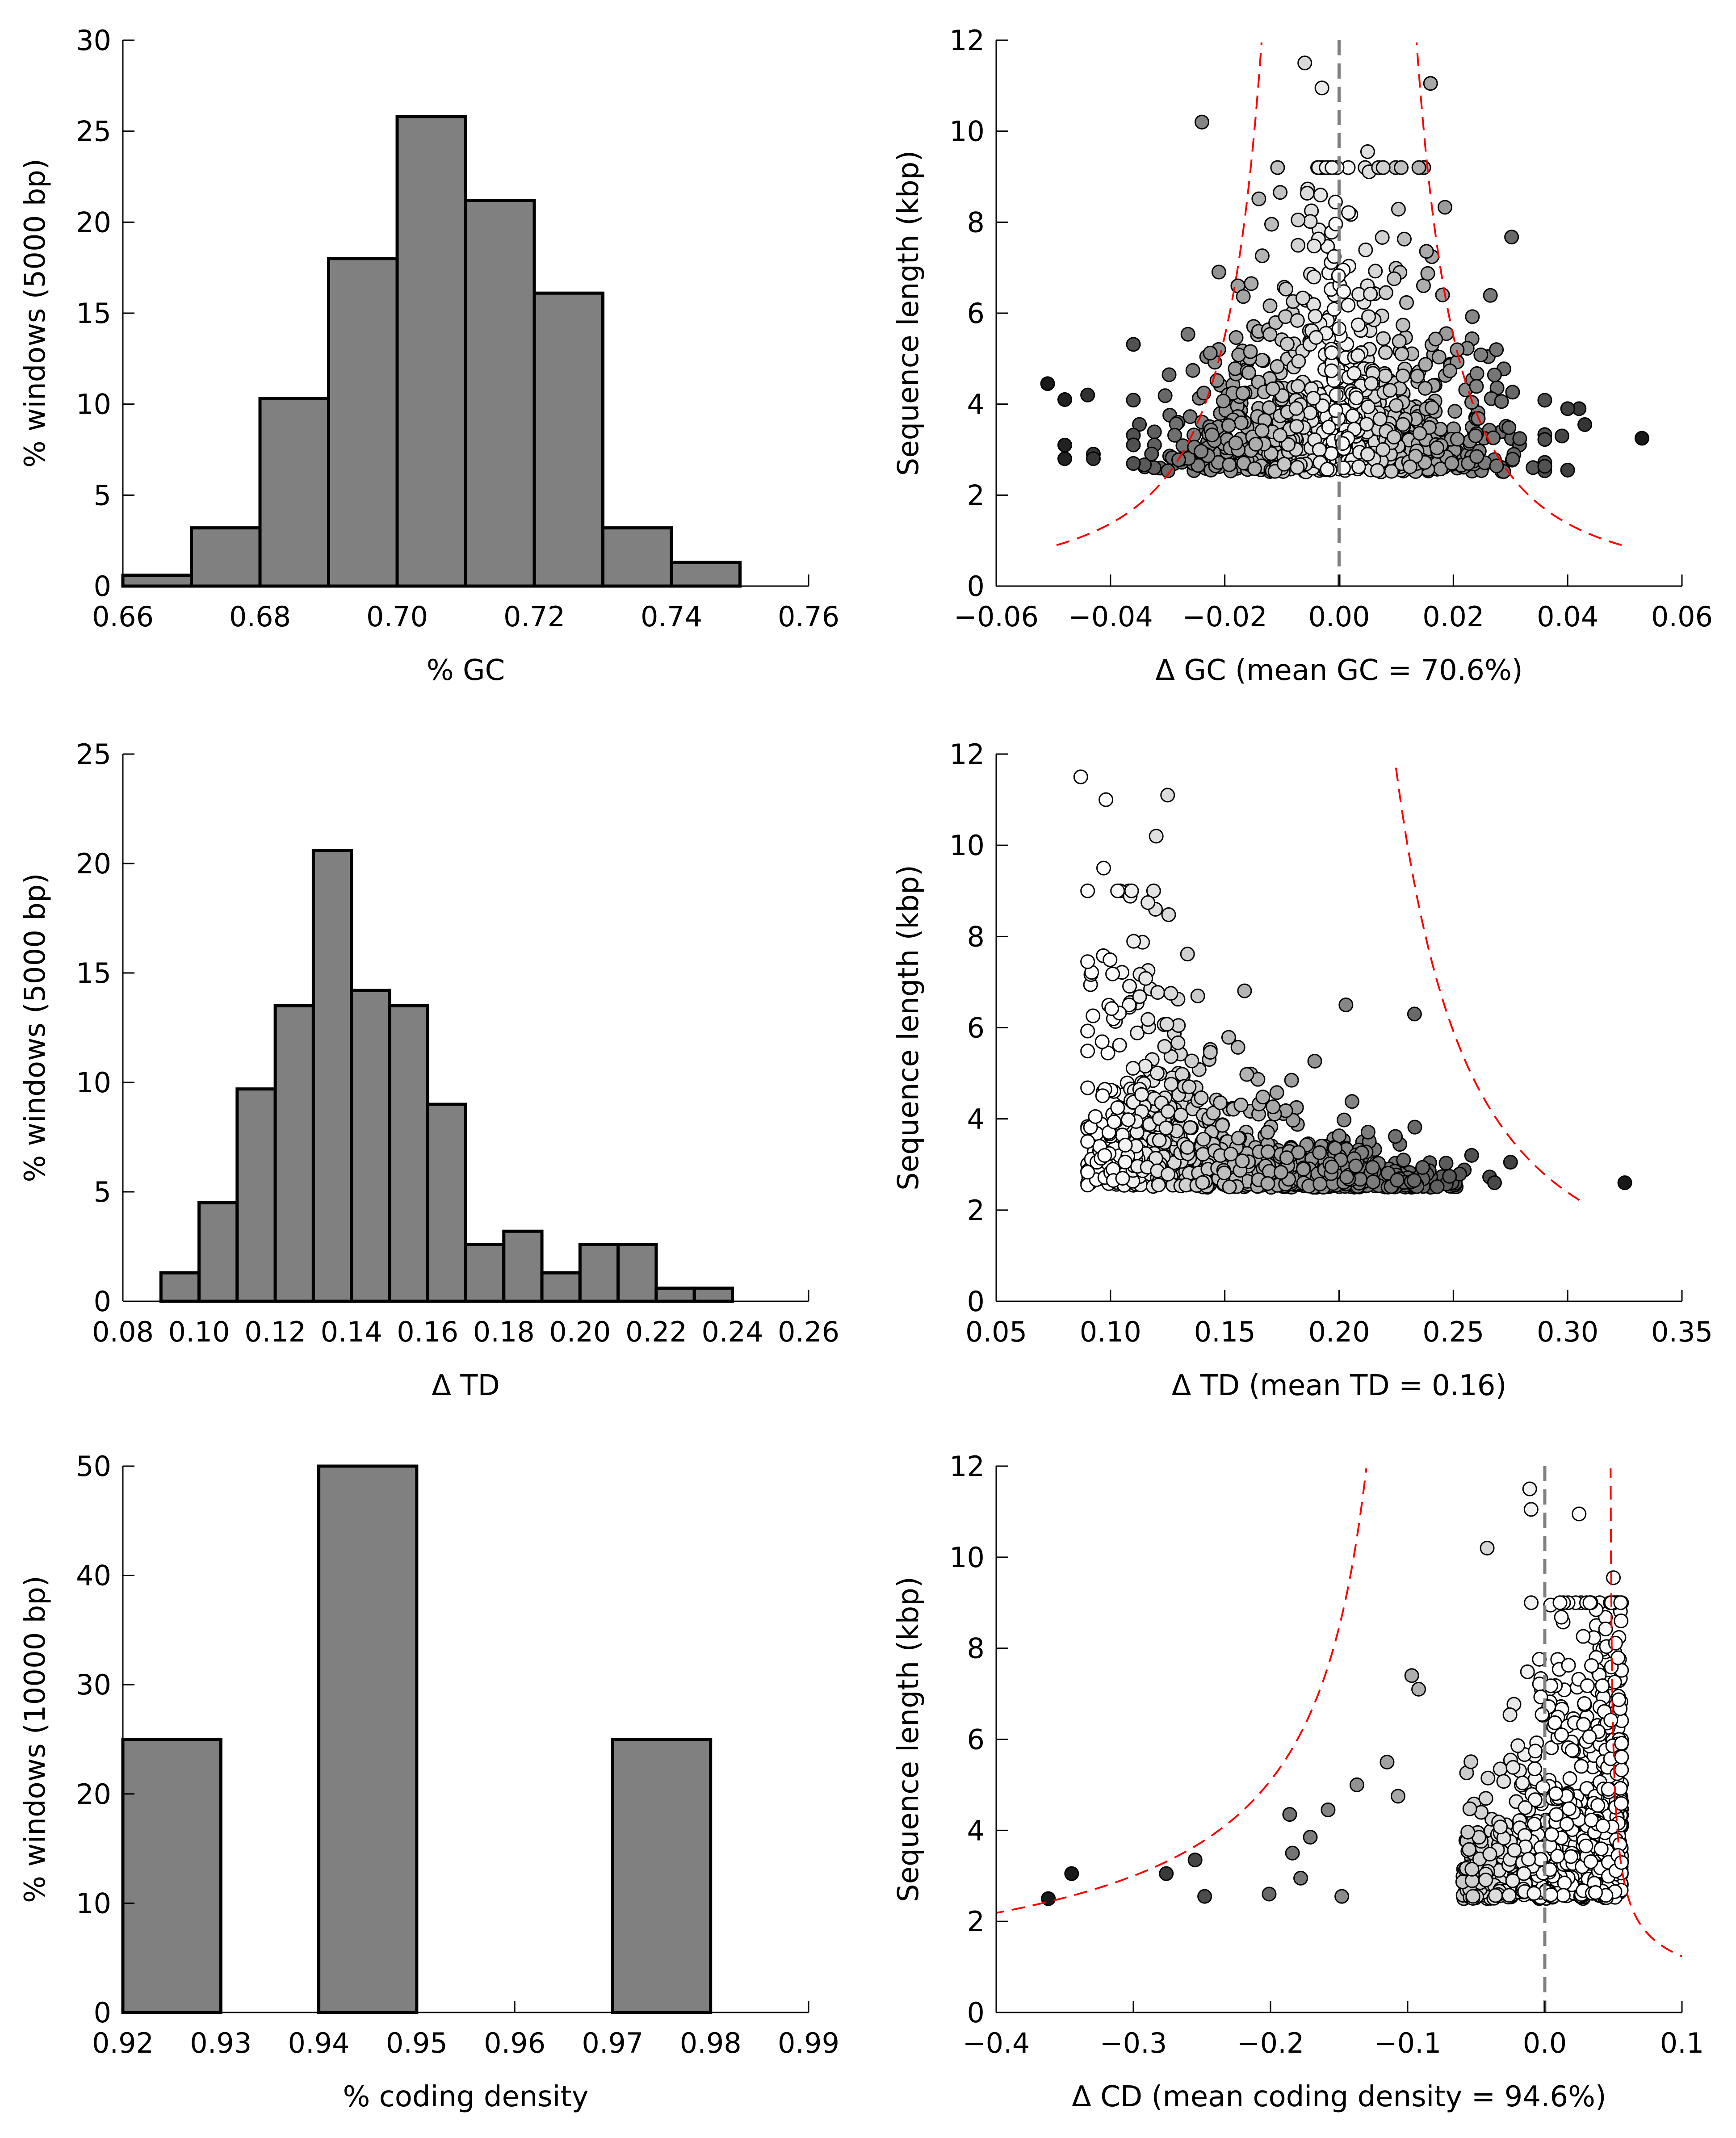 The image size is (1736, 2138). I want to click on x-tick-label: −0.04, so click(1110, 617).